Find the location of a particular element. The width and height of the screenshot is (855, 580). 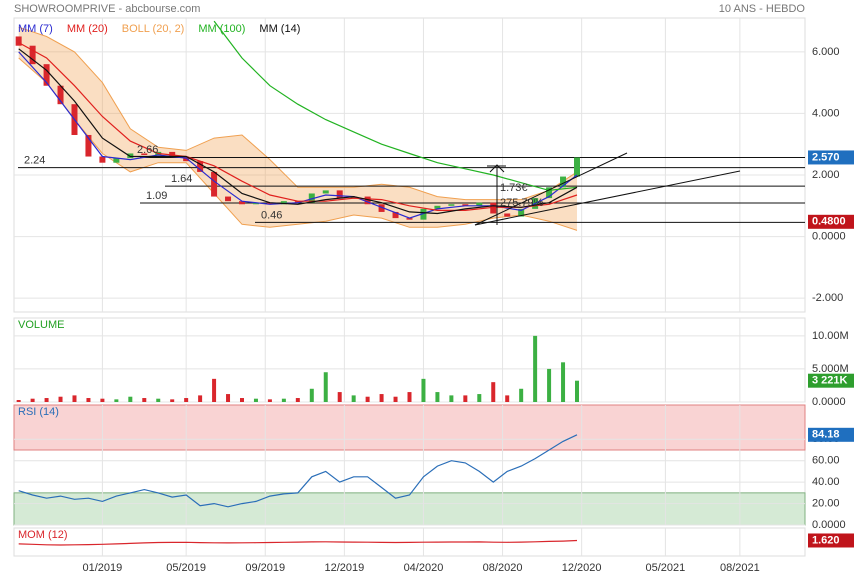

annotation: 1.73€ is located at coordinates (514, 188).